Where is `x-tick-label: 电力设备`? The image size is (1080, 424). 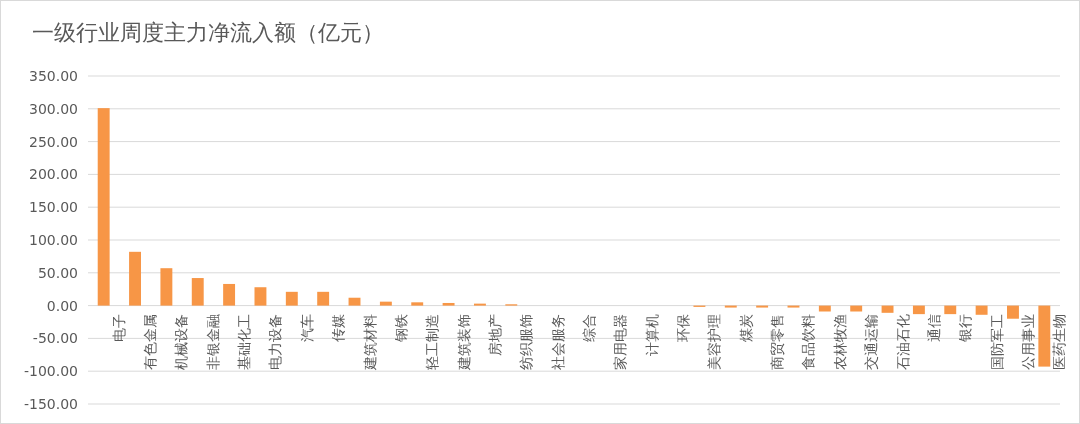 x-tick-label: 电力设备 is located at coordinates (275, 341).